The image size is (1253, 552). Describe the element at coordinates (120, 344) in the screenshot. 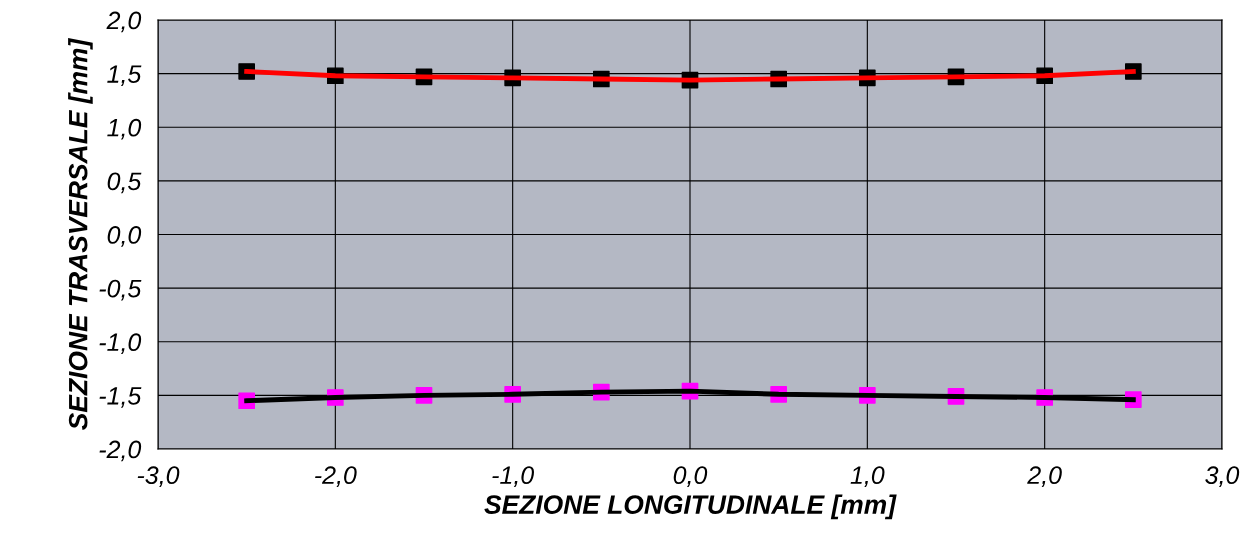

I see `y-tick-label: -1,0` at that location.